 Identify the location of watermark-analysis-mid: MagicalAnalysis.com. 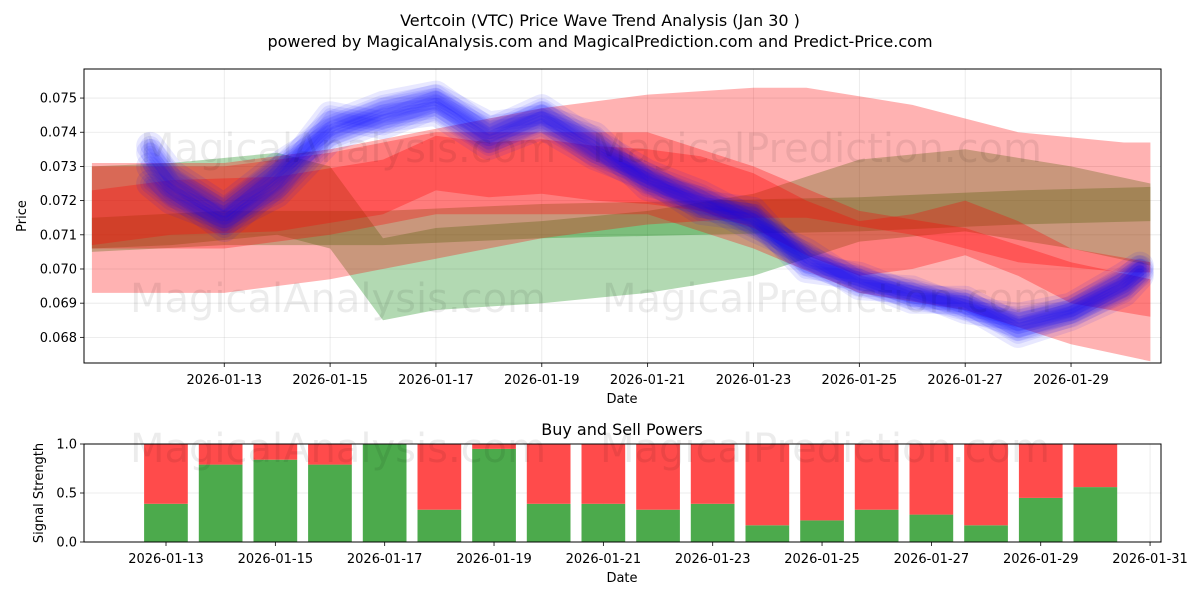
(338, 299).